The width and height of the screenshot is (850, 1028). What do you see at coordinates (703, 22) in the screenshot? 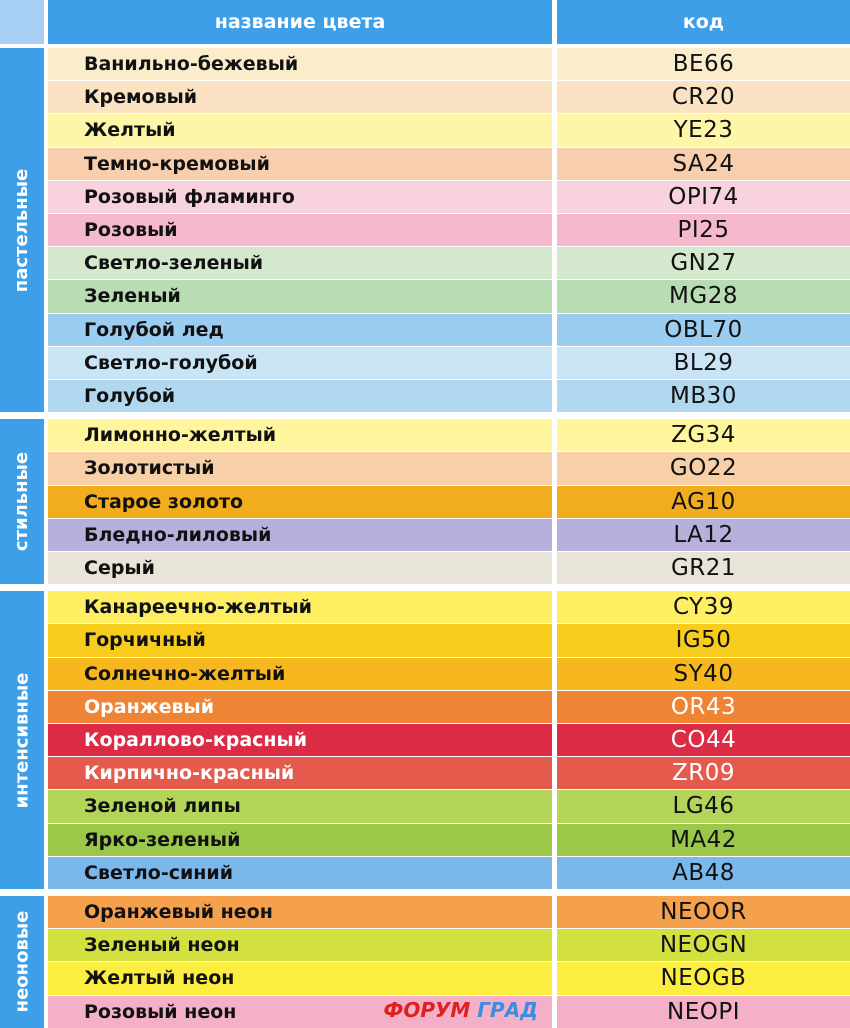
I see `header-code-column: код` at bounding box center [703, 22].